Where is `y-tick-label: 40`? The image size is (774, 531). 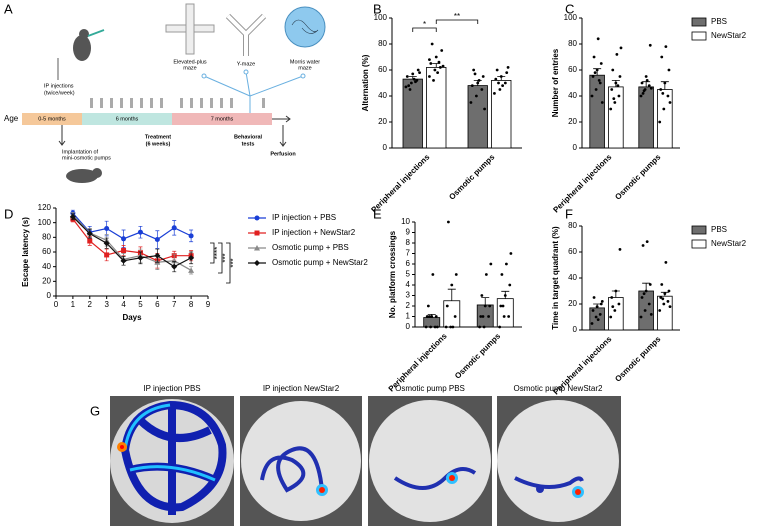
y-tick-label: 40 is located at coordinates (572, 277).